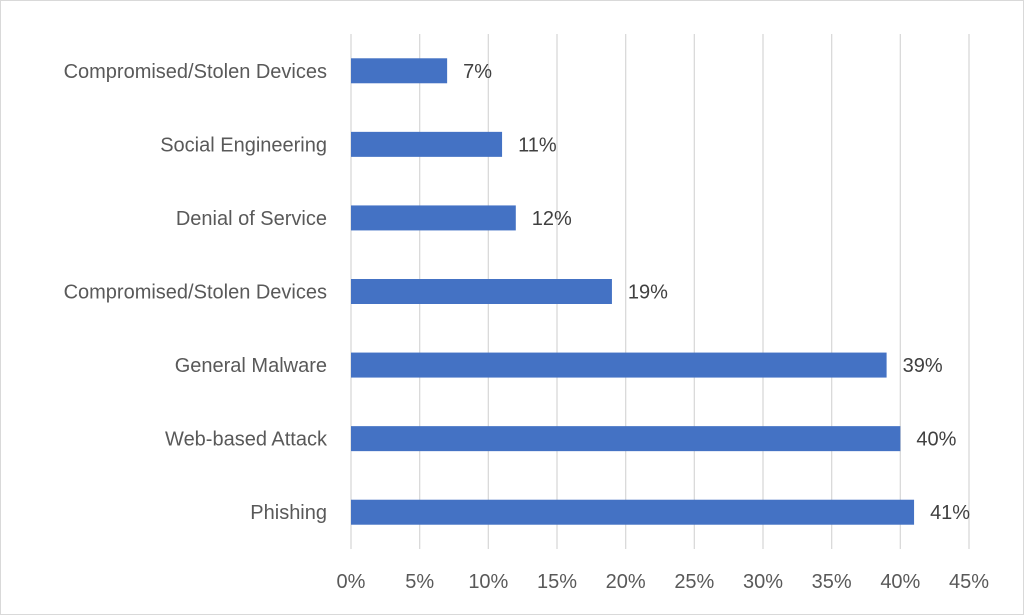 Image resolution: width=1024 pixels, height=616 pixels. What do you see at coordinates (419, 582) in the screenshot?
I see `x-tick-label-5: 5%` at bounding box center [419, 582].